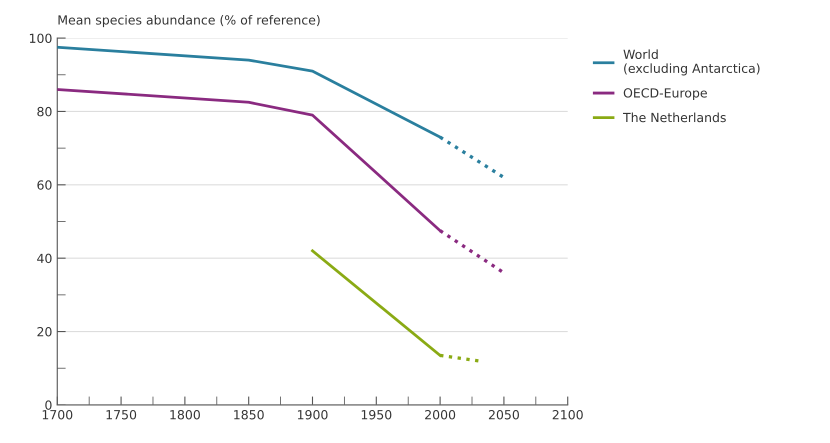 The height and width of the screenshot is (443, 830). What do you see at coordinates (249, 415) in the screenshot?
I see `x-tick-label: 1850` at bounding box center [249, 415].